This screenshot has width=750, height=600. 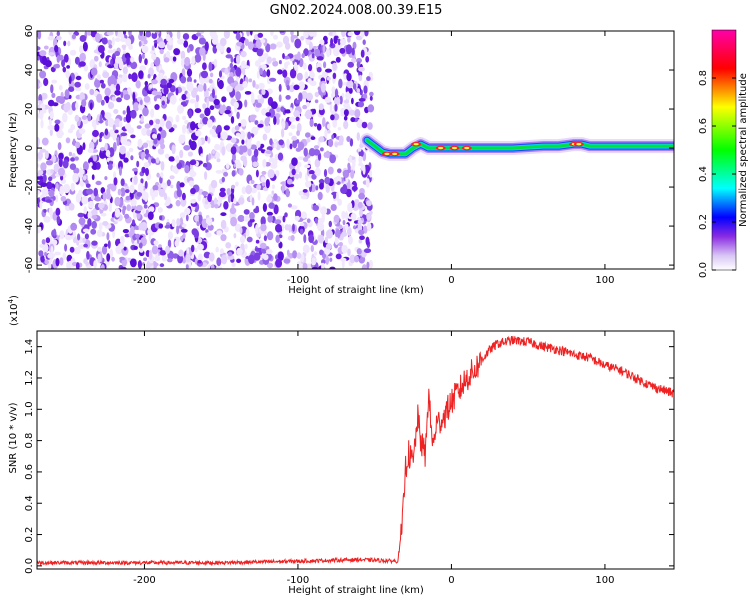 What do you see at coordinates (356, 10) in the screenshot?
I see `figure-title: GN02.2024.008.00.39.E15` at bounding box center [356, 10].